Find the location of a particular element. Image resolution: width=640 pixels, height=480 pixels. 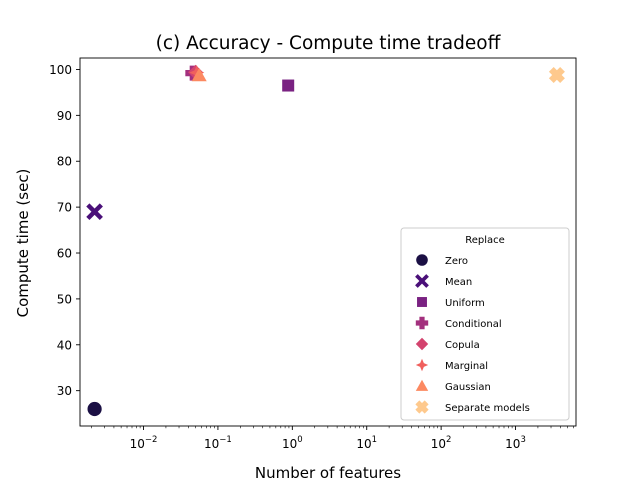

x-tick-label: 10⁻² is located at coordinates (144, 443).